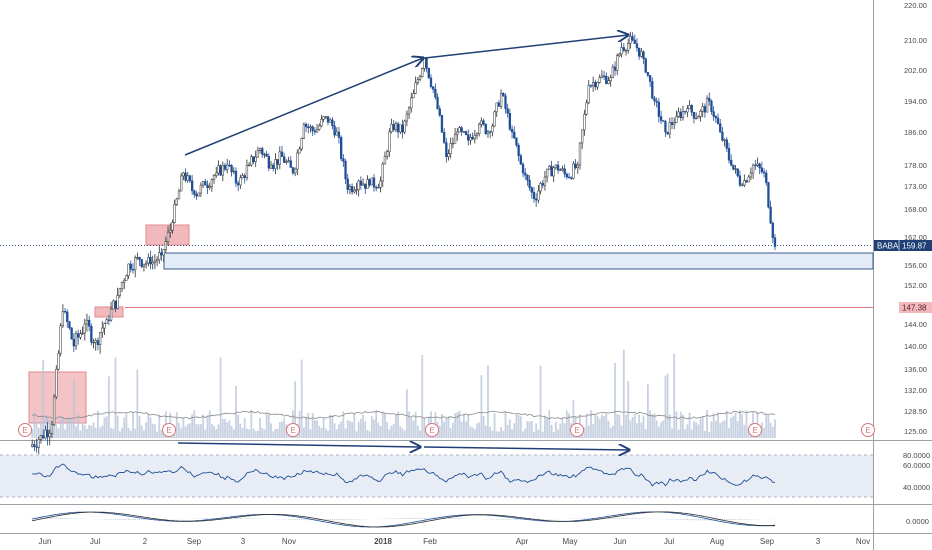  Describe the element at coordinates (430, 541) in the screenshot. I see `x-tick-label: Feb` at that location.